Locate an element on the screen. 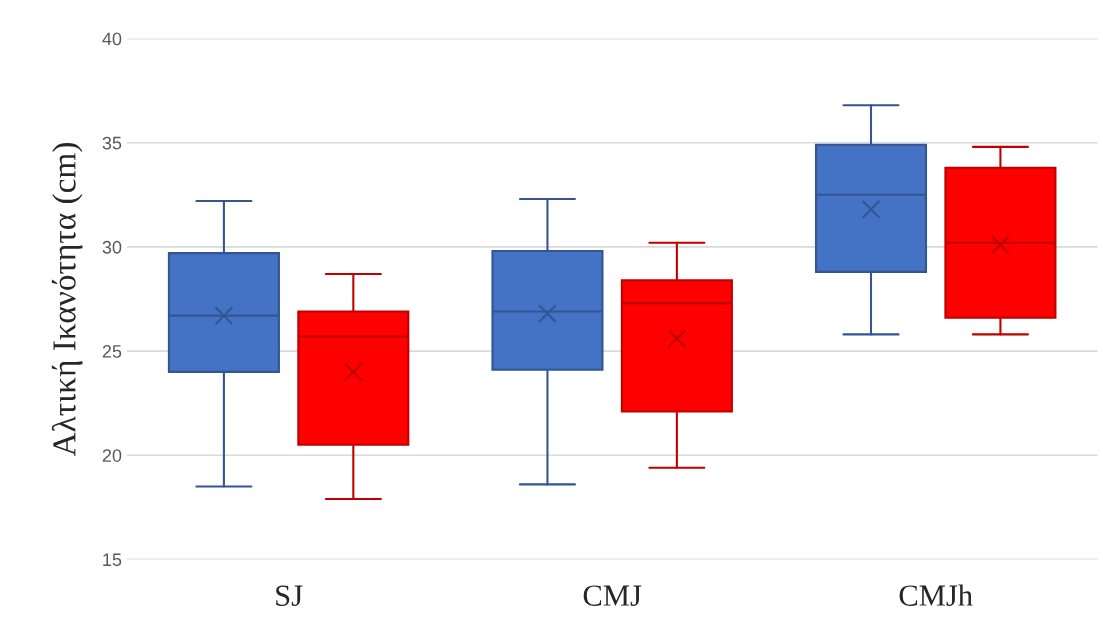  y-tick-label: 25 is located at coordinates (112, 351).